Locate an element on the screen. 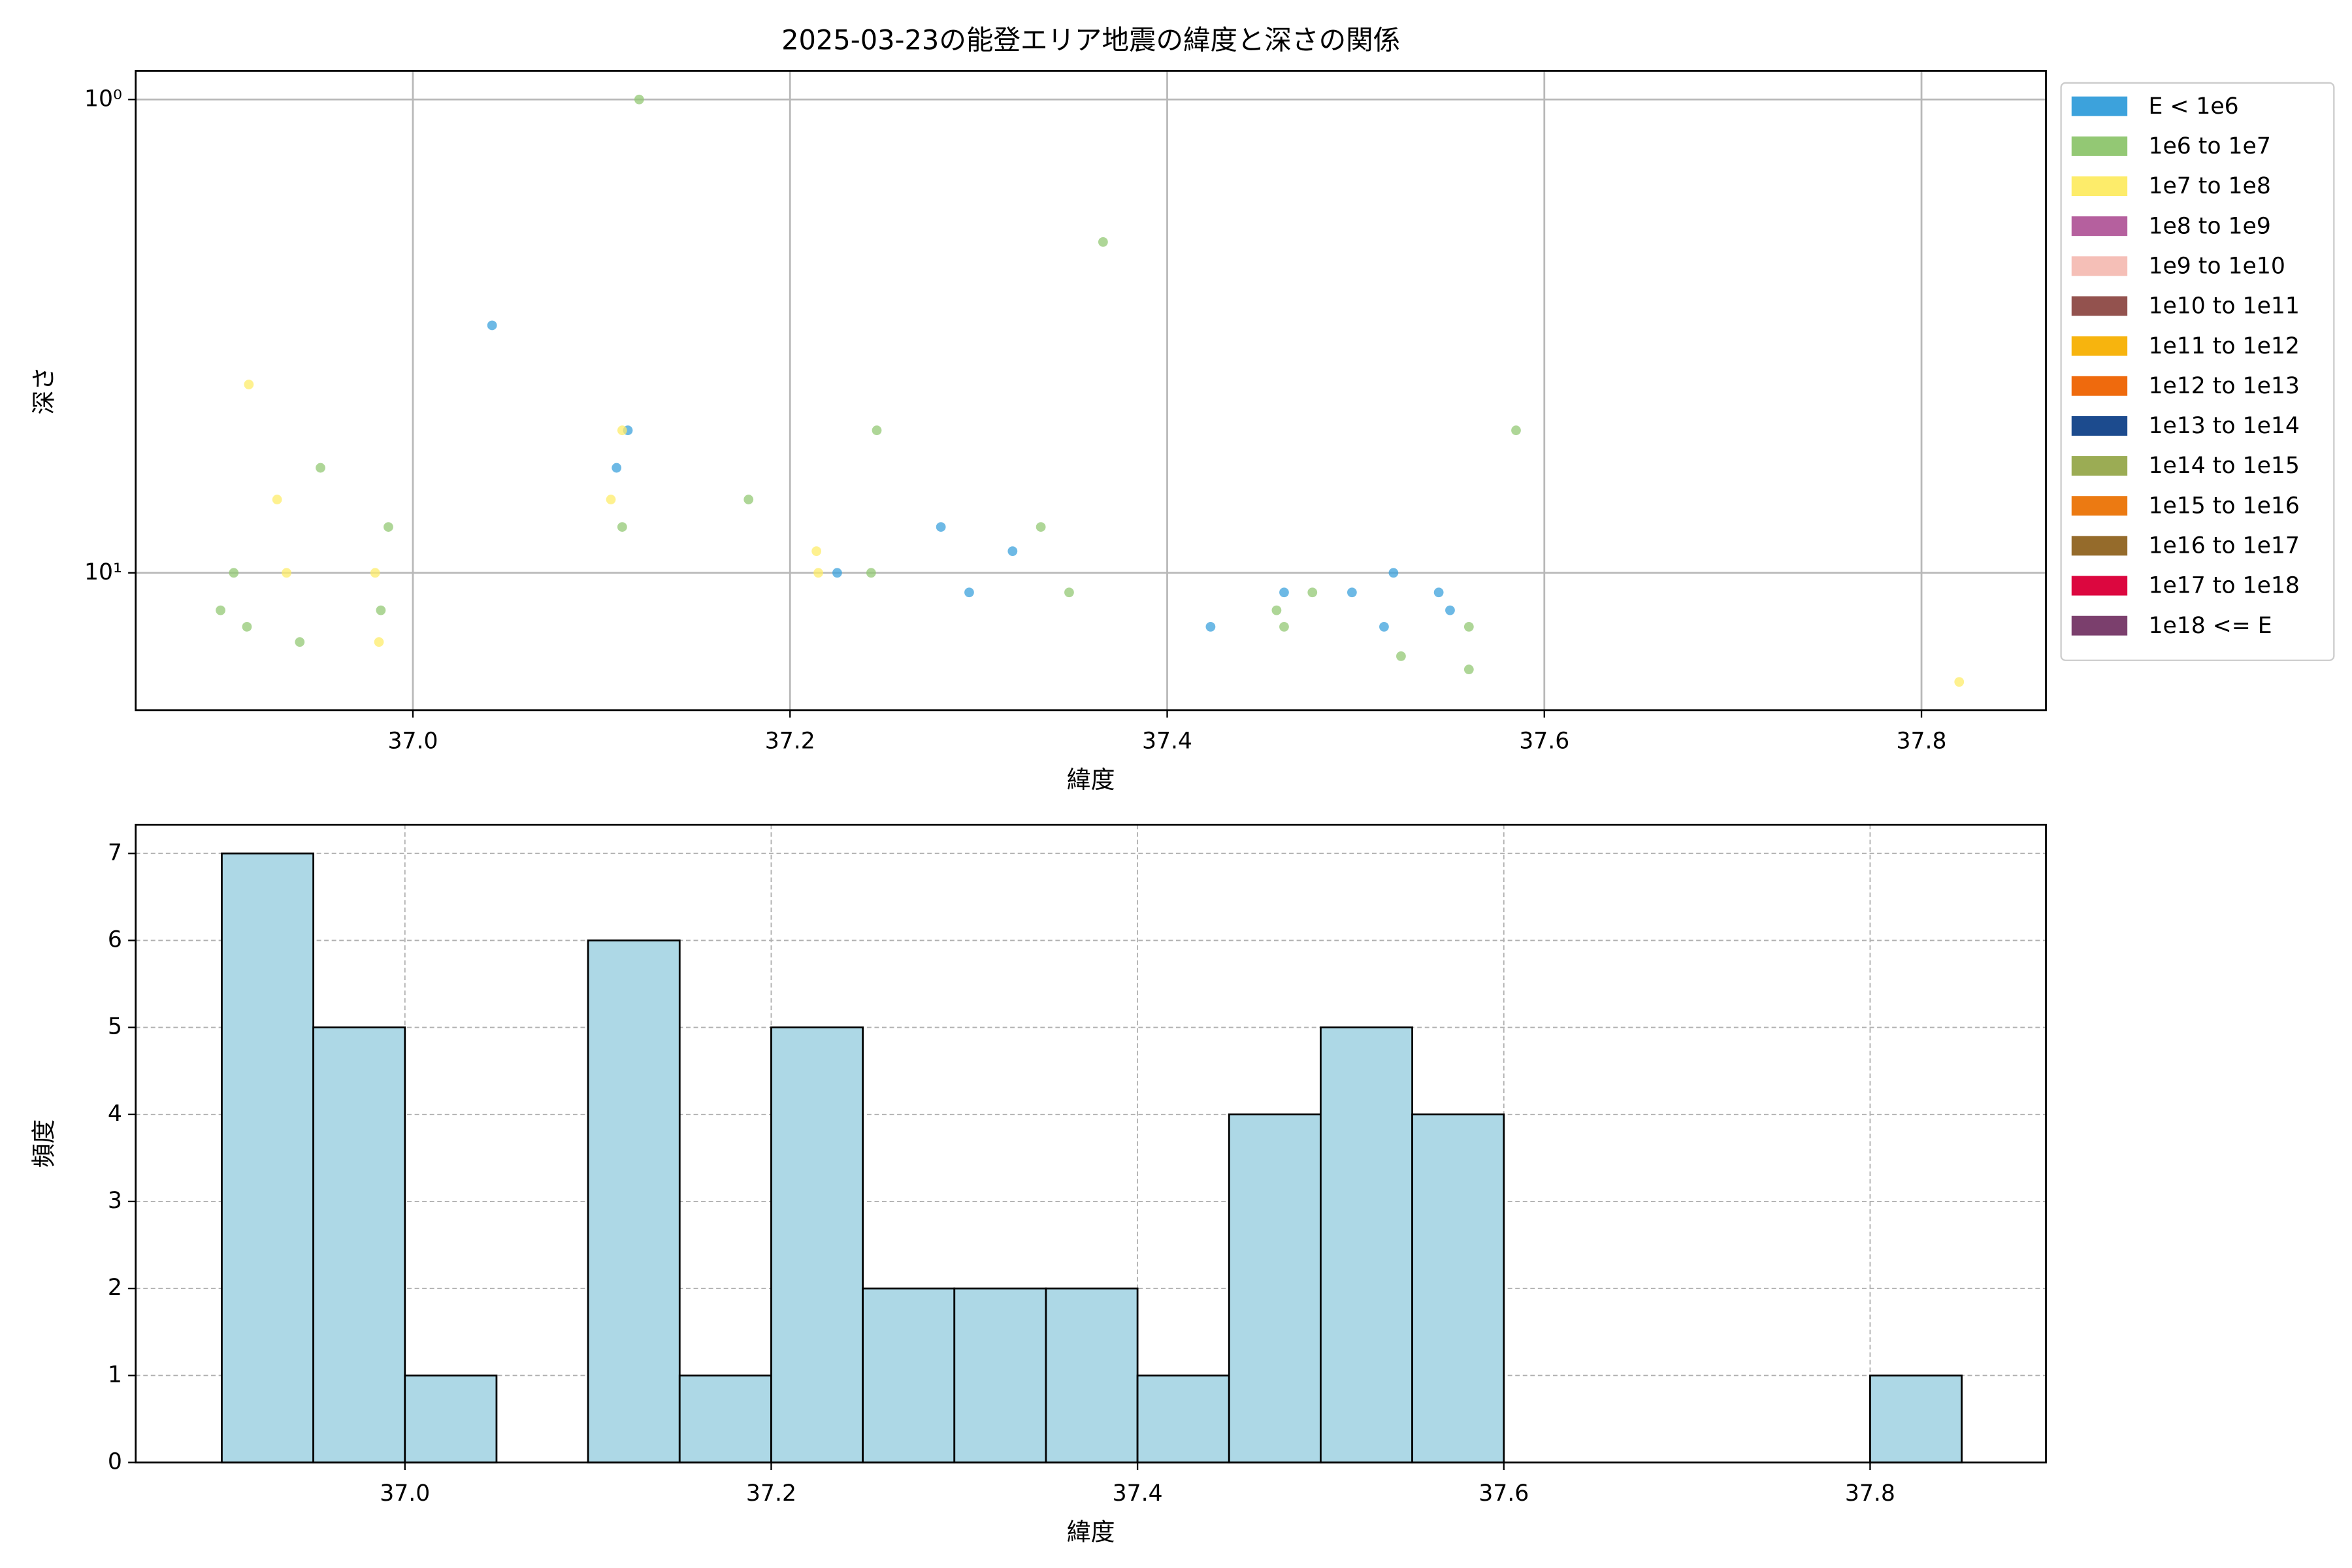 The height and width of the screenshot is (1568, 2352). legend-label: 1e18 <= E is located at coordinates (2210, 626).